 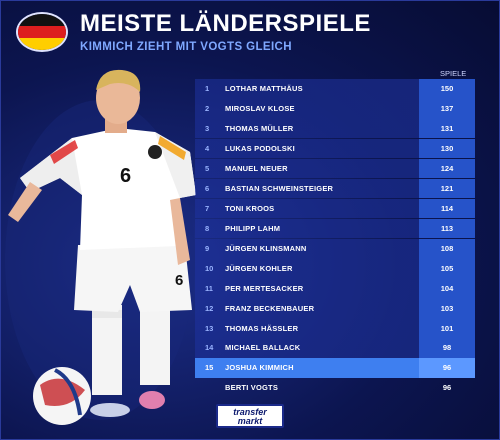 I want to click on table-row: BERTI VOGTS 96, so click(x=335, y=388).